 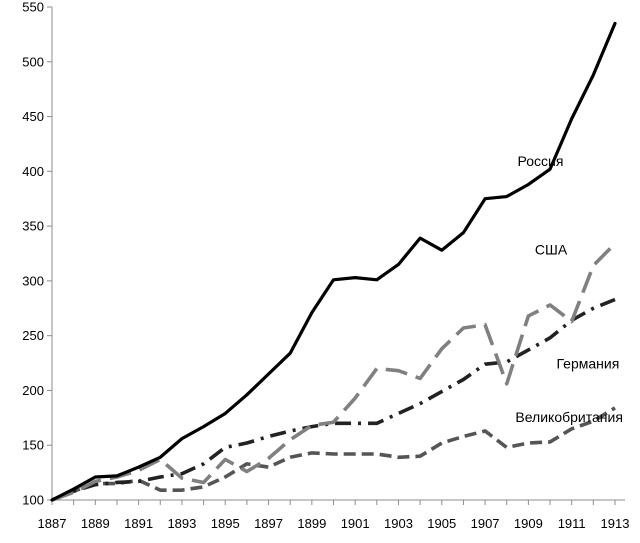 I want to click on x-tick-label: 1897, so click(x=268, y=523).